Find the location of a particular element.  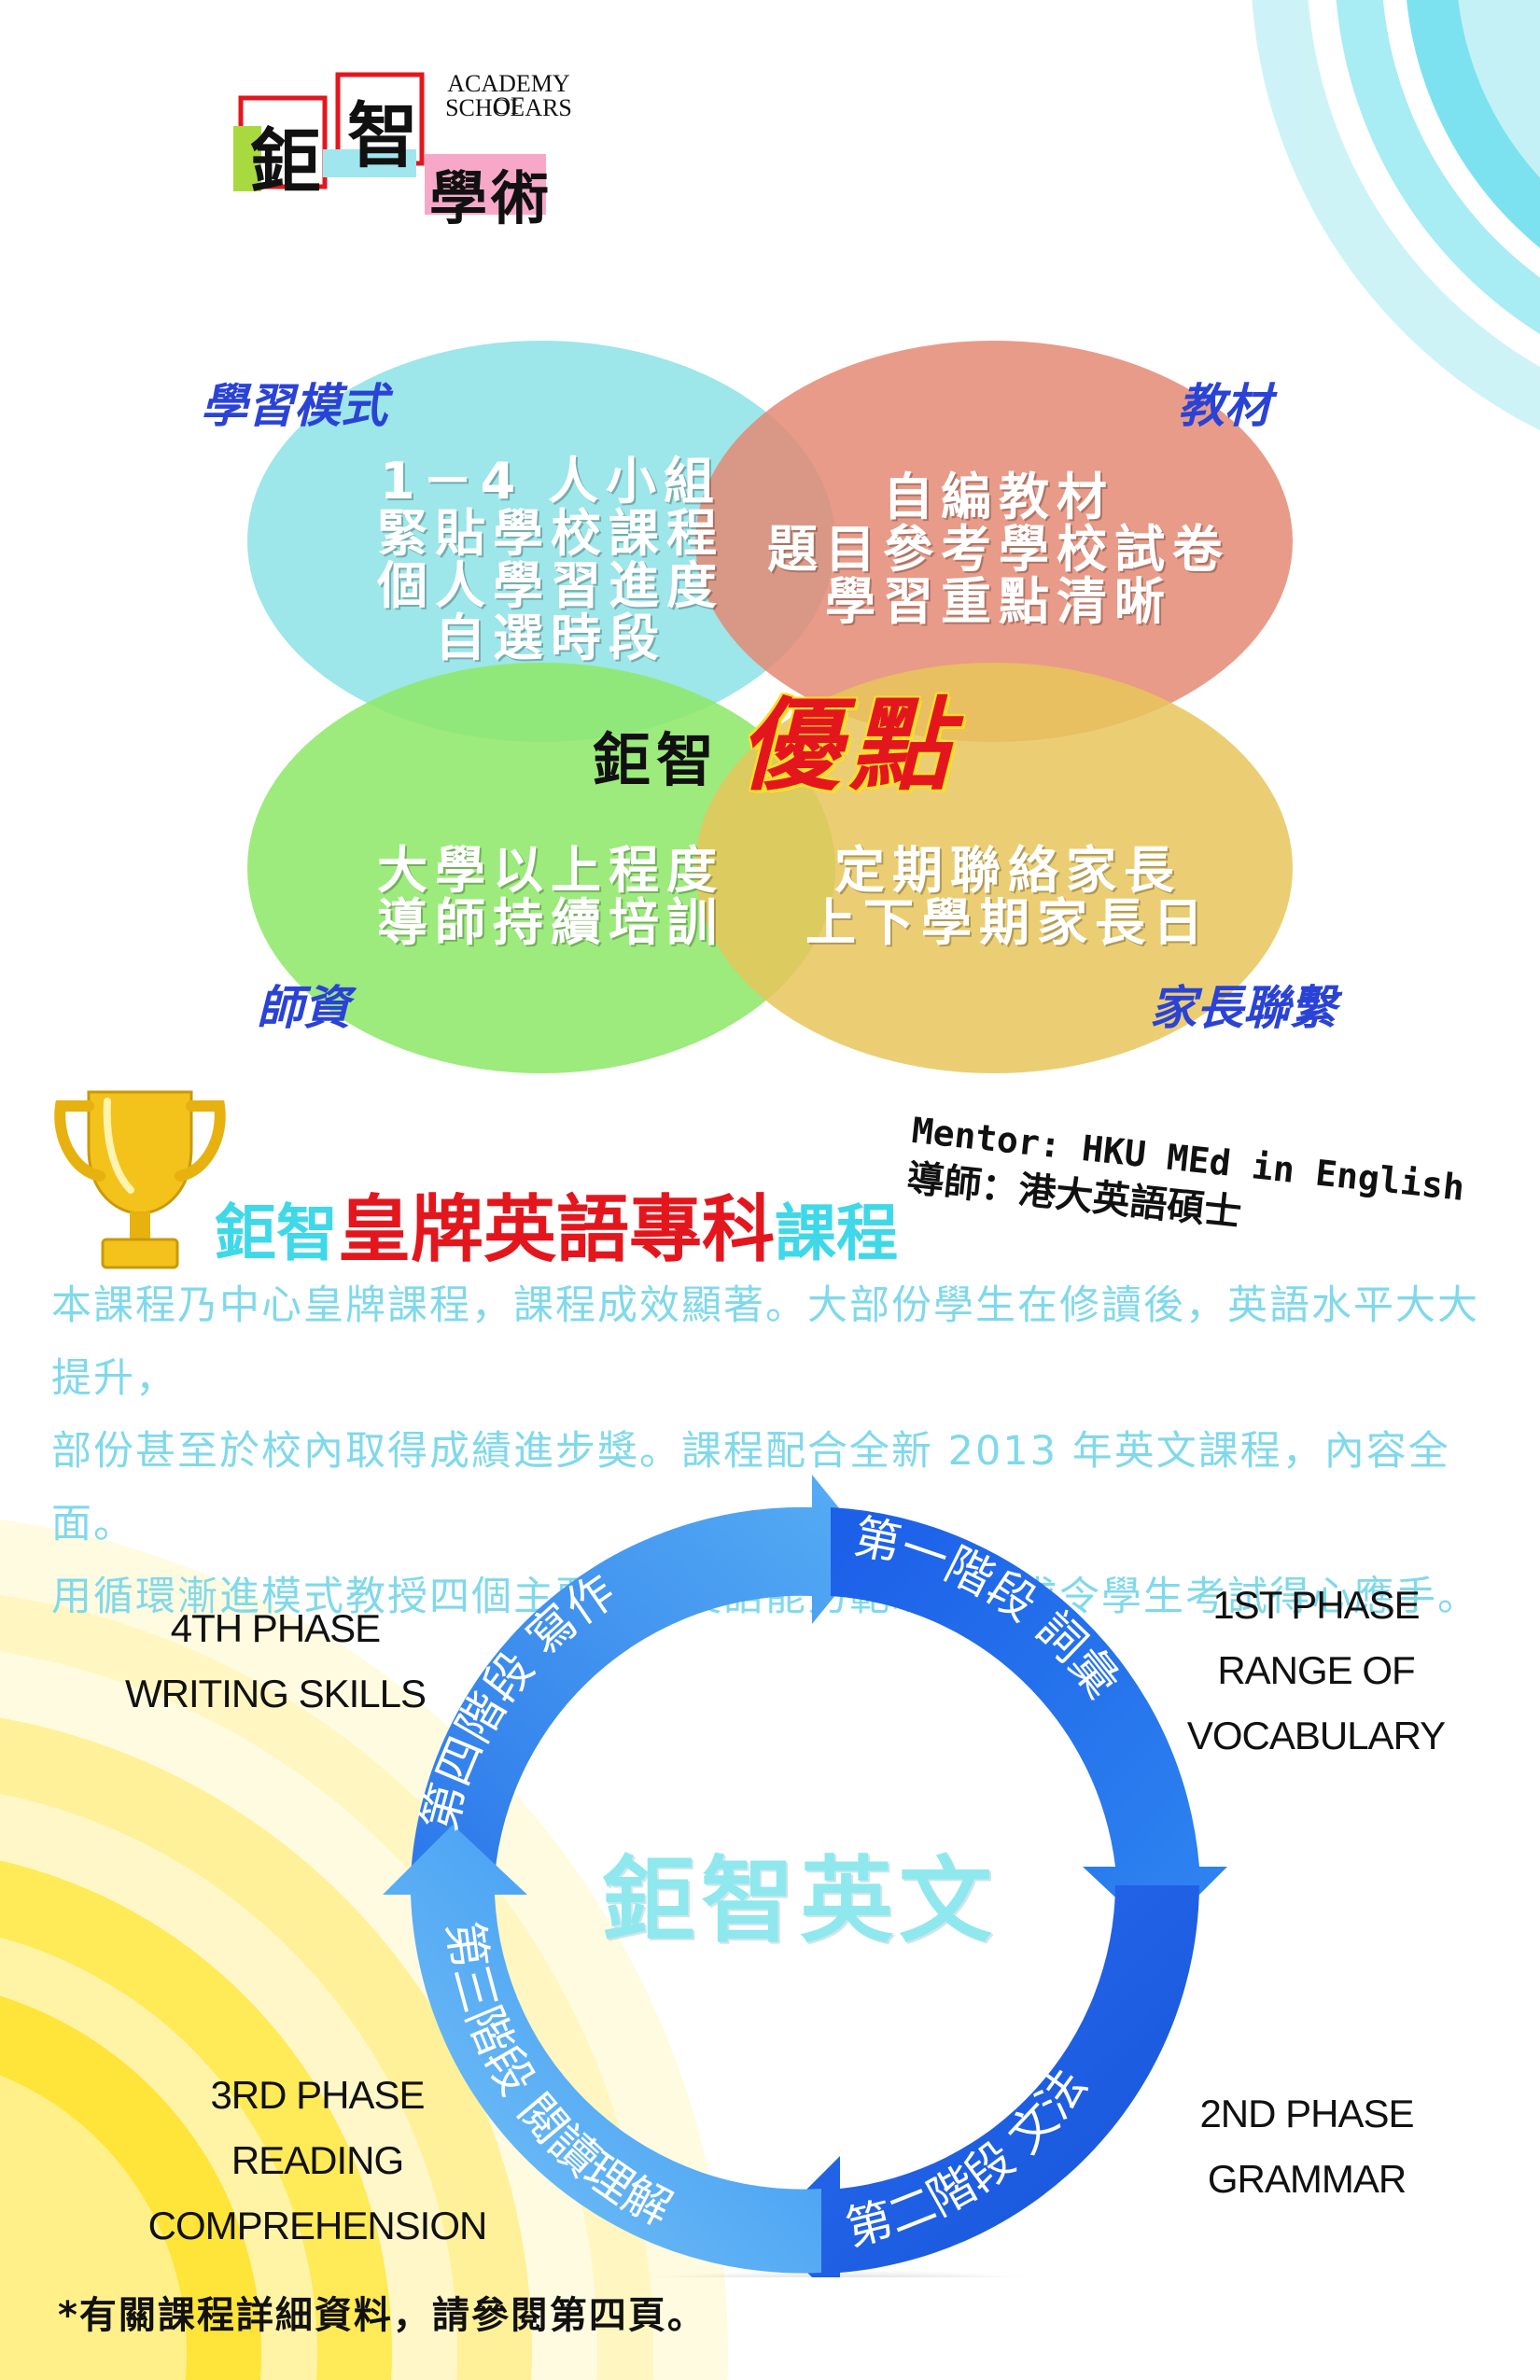

phase-label-third: 3RD PHASE READING COMPREHENSION is located at coordinates (317, 2161).